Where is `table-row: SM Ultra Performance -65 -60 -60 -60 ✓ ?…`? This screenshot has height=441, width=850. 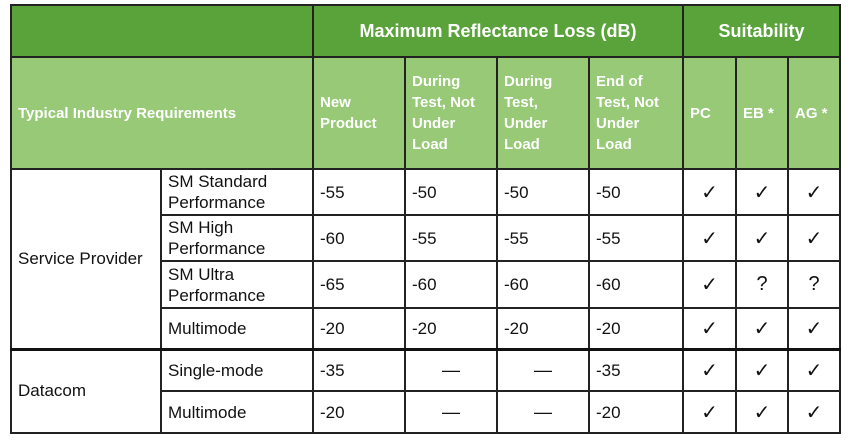
table-row: SM Ultra Performance -65 -60 -60 -60 ✓ ?… is located at coordinates (426, 284).